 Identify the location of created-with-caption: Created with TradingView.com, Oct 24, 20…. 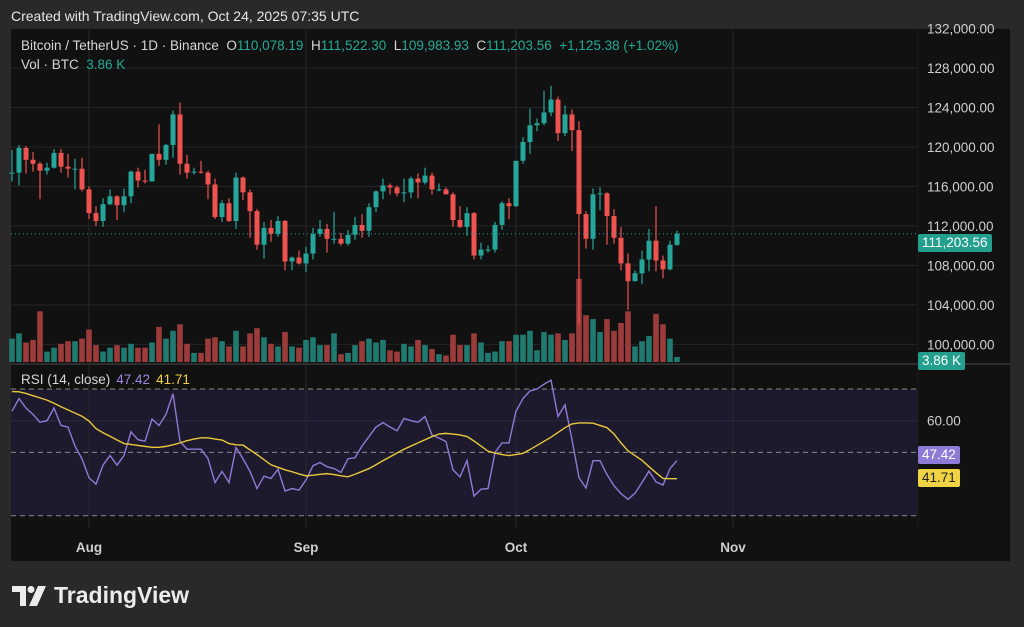
(185, 16).